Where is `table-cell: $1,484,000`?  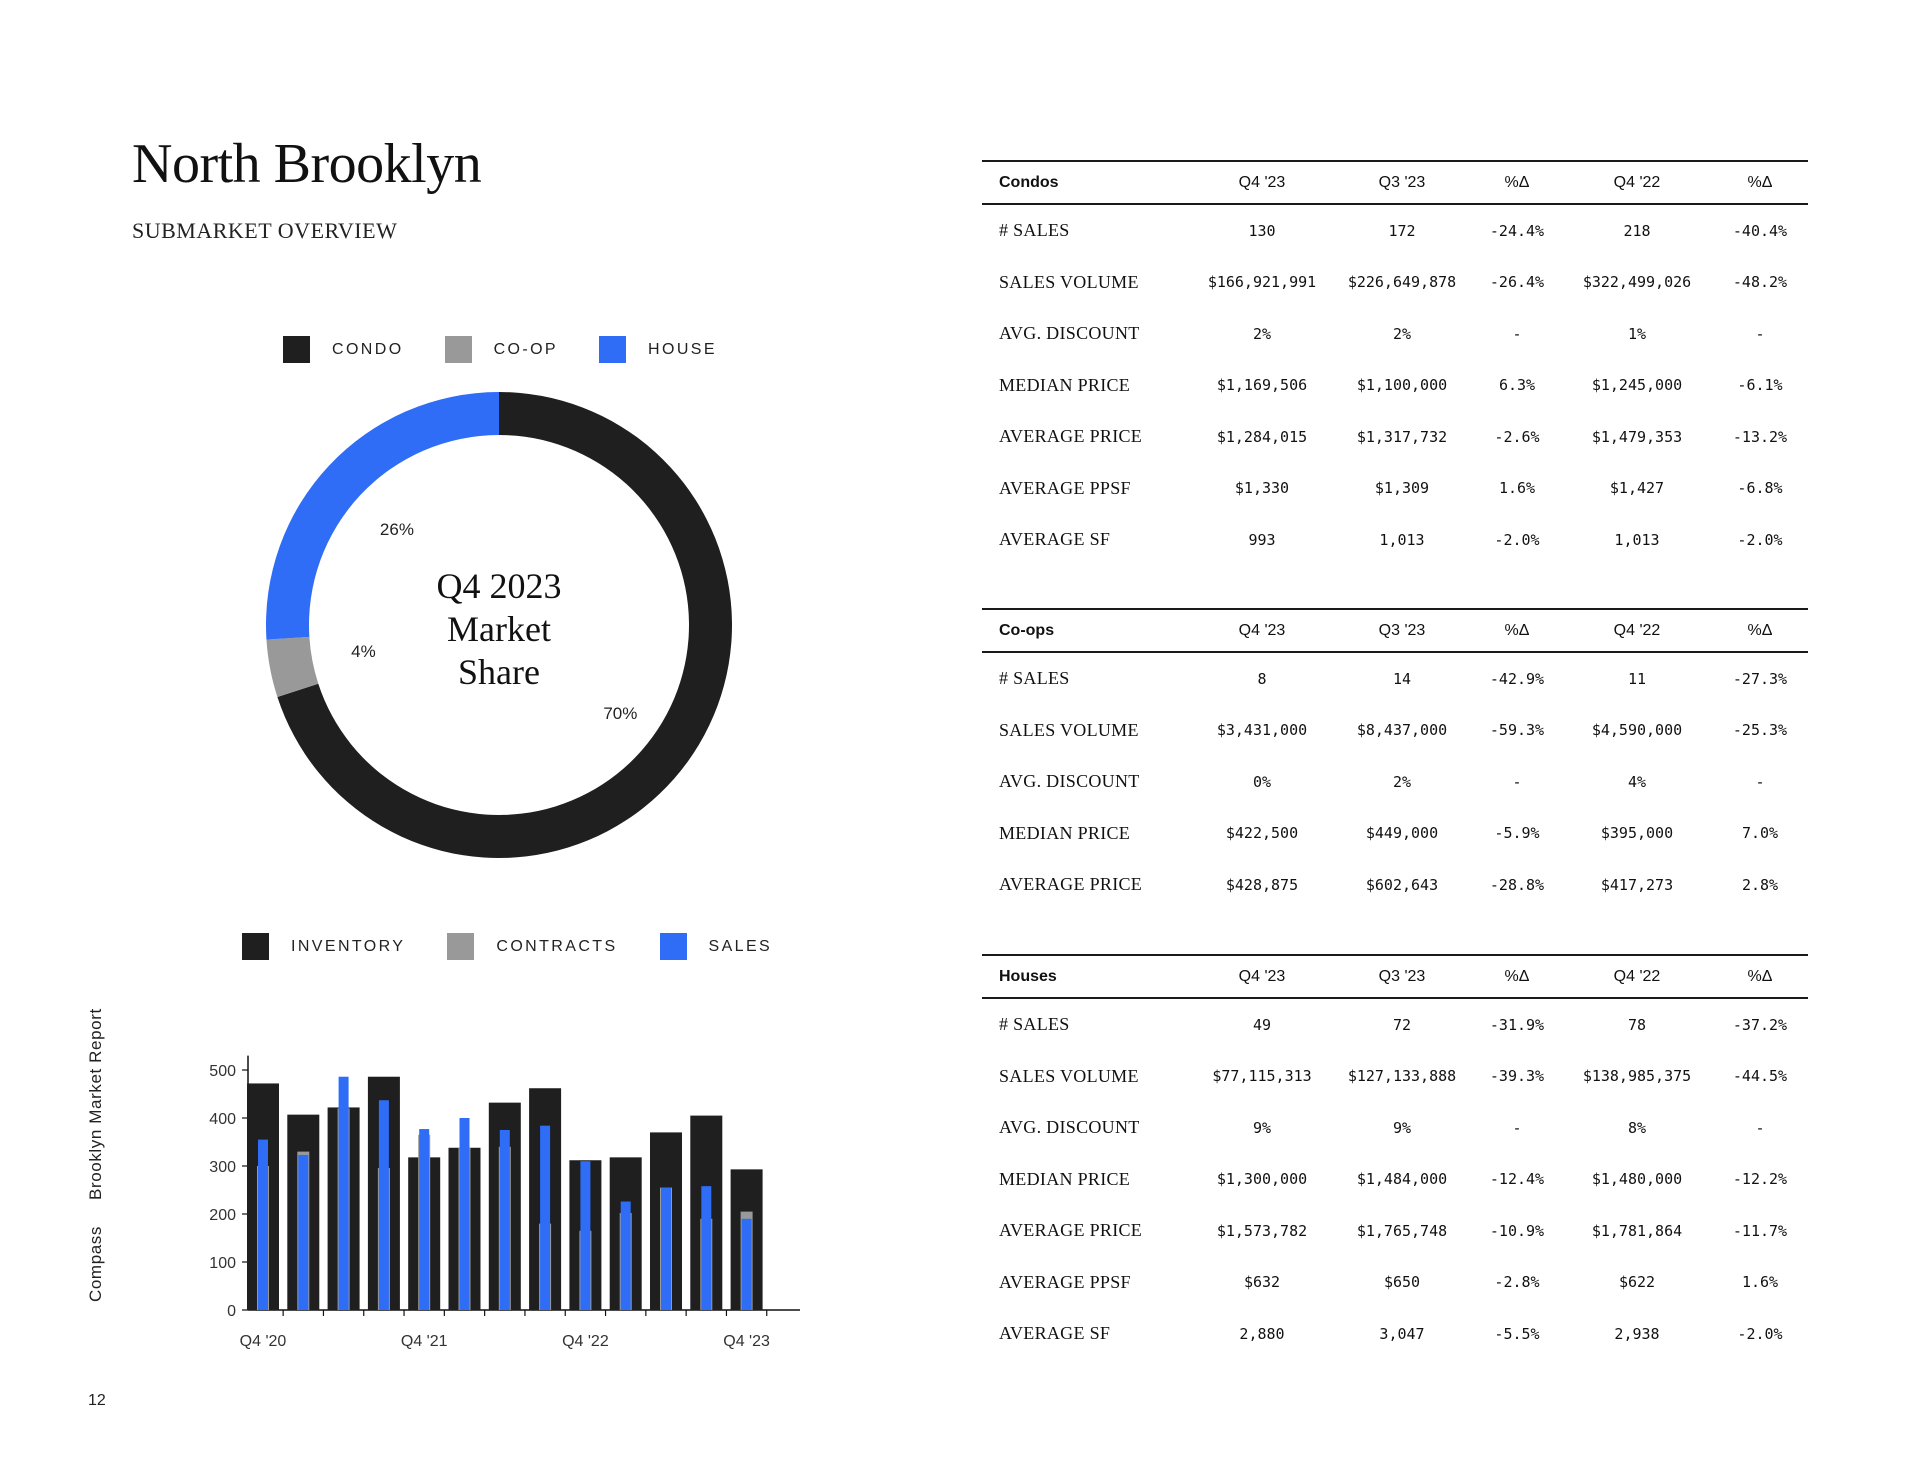 table-cell: $1,484,000 is located at coordinates (1402, 1179).